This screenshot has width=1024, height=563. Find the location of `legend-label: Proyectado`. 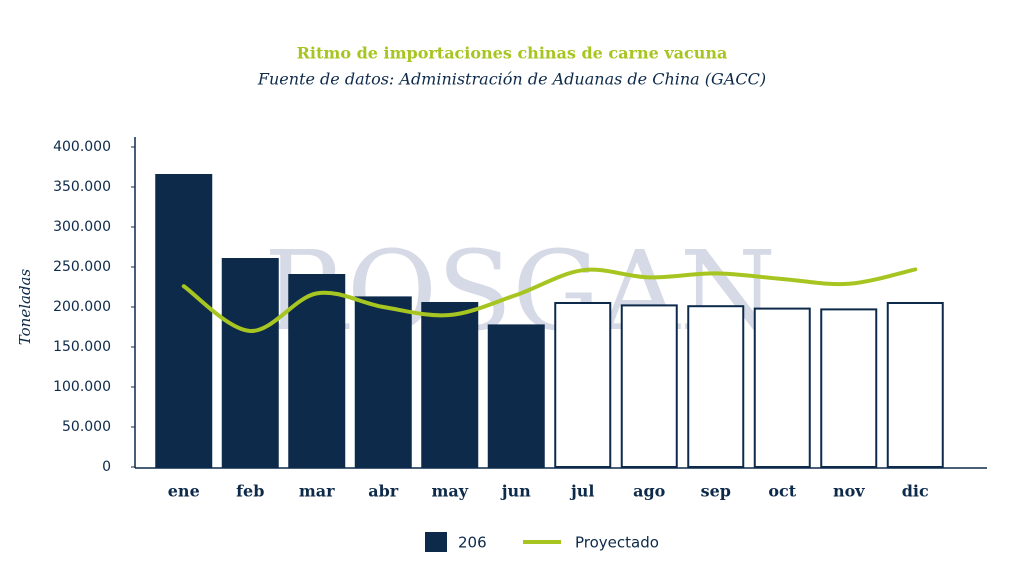

legend-label: Proyectado is located at coordinates (617, 543).